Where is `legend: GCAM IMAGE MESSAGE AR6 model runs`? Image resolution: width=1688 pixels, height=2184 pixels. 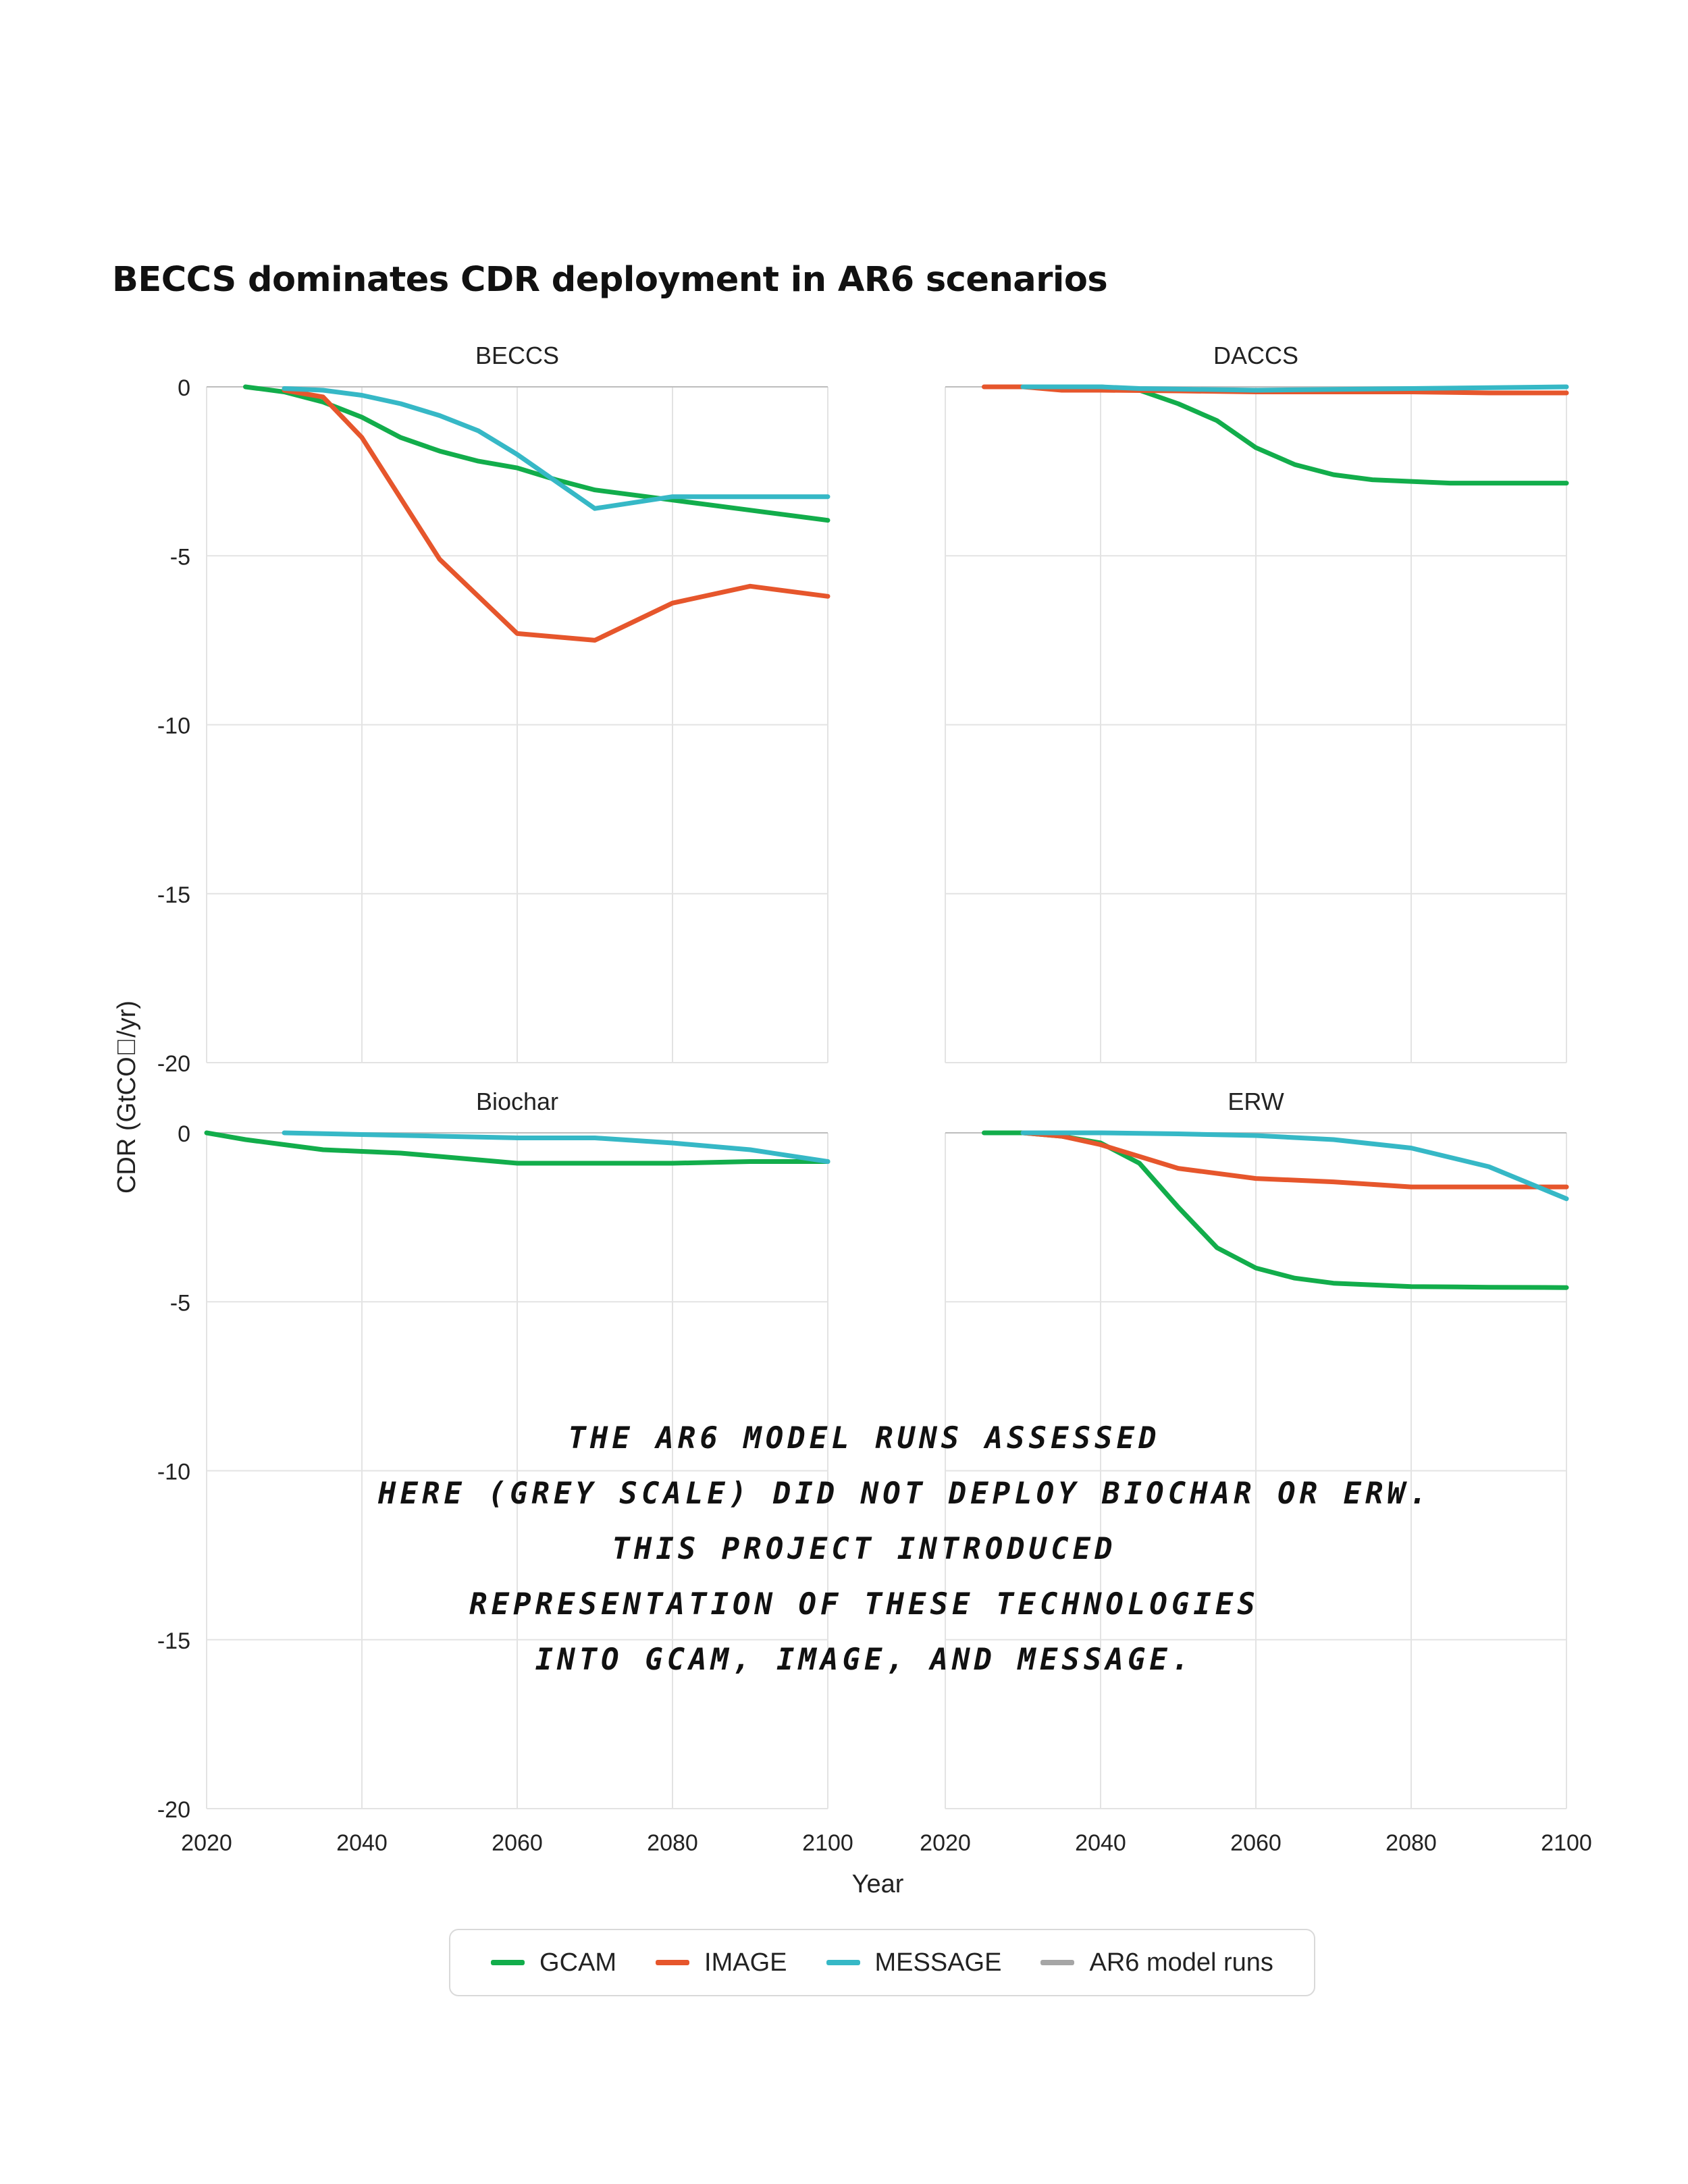
legend: GCAM IMAGE MESSAGE AR6 model runs is located at coordinates (882, 1962).